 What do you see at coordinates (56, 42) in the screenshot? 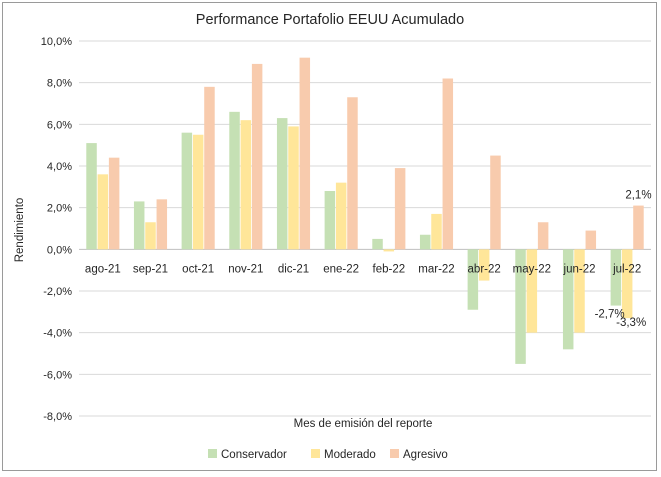
I see `y-tick-label: 10,0%` at bounding box center [56, 42].